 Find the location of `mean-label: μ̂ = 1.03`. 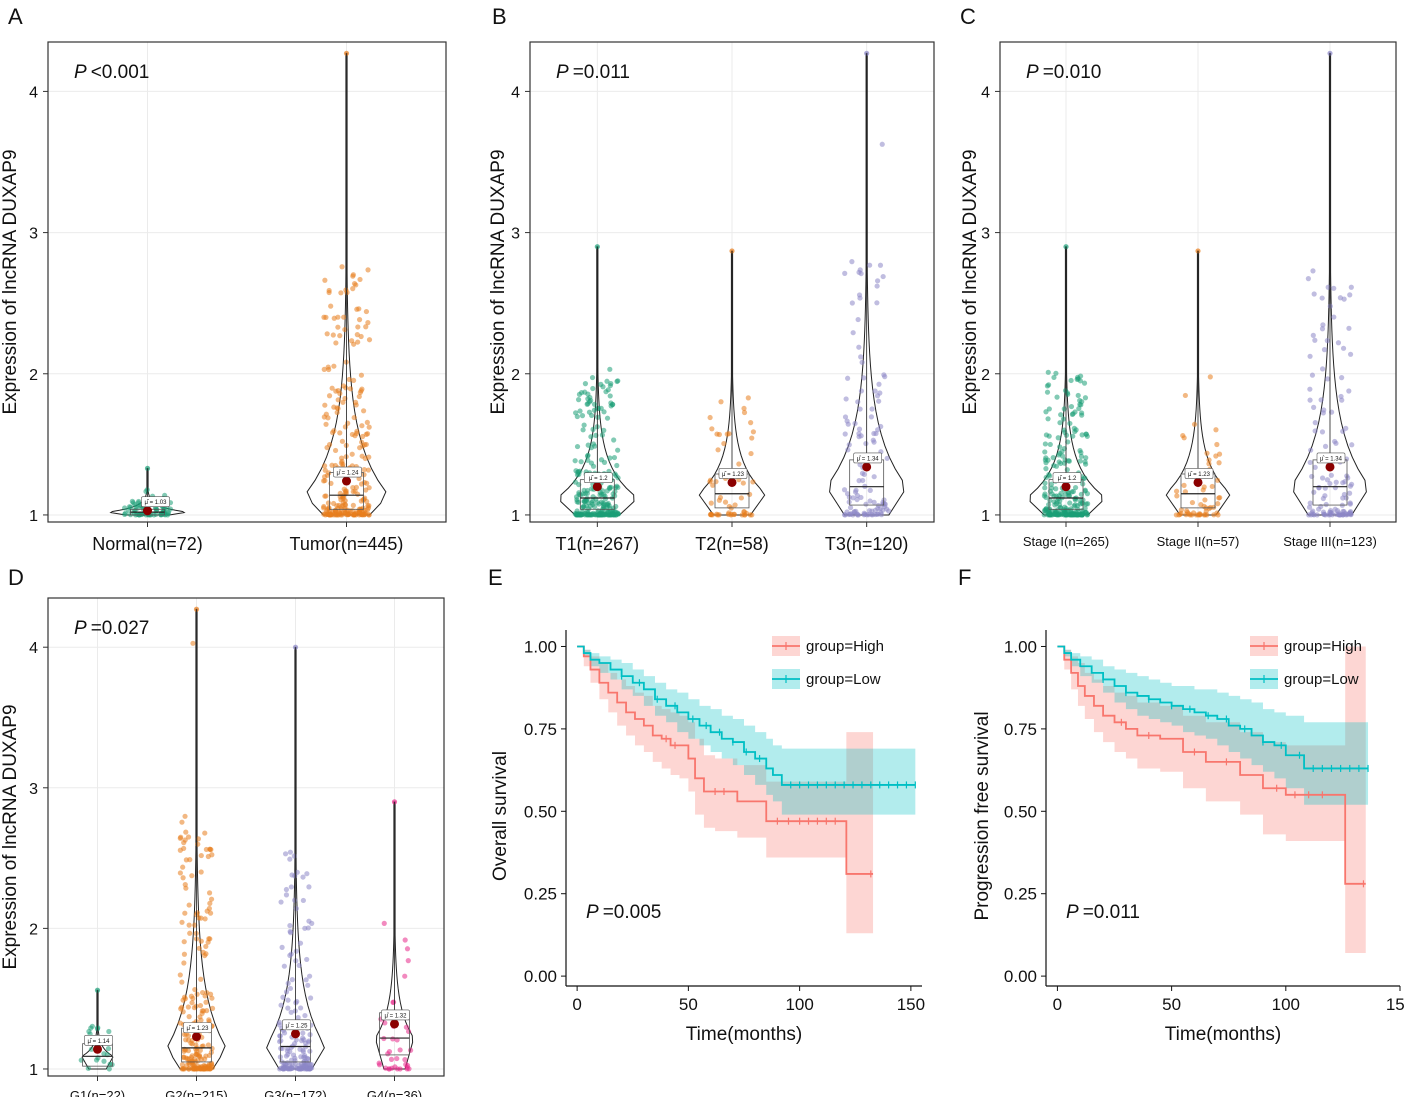

mean-label: μ̂ = 1.03 is located at coordinates (155, 502).